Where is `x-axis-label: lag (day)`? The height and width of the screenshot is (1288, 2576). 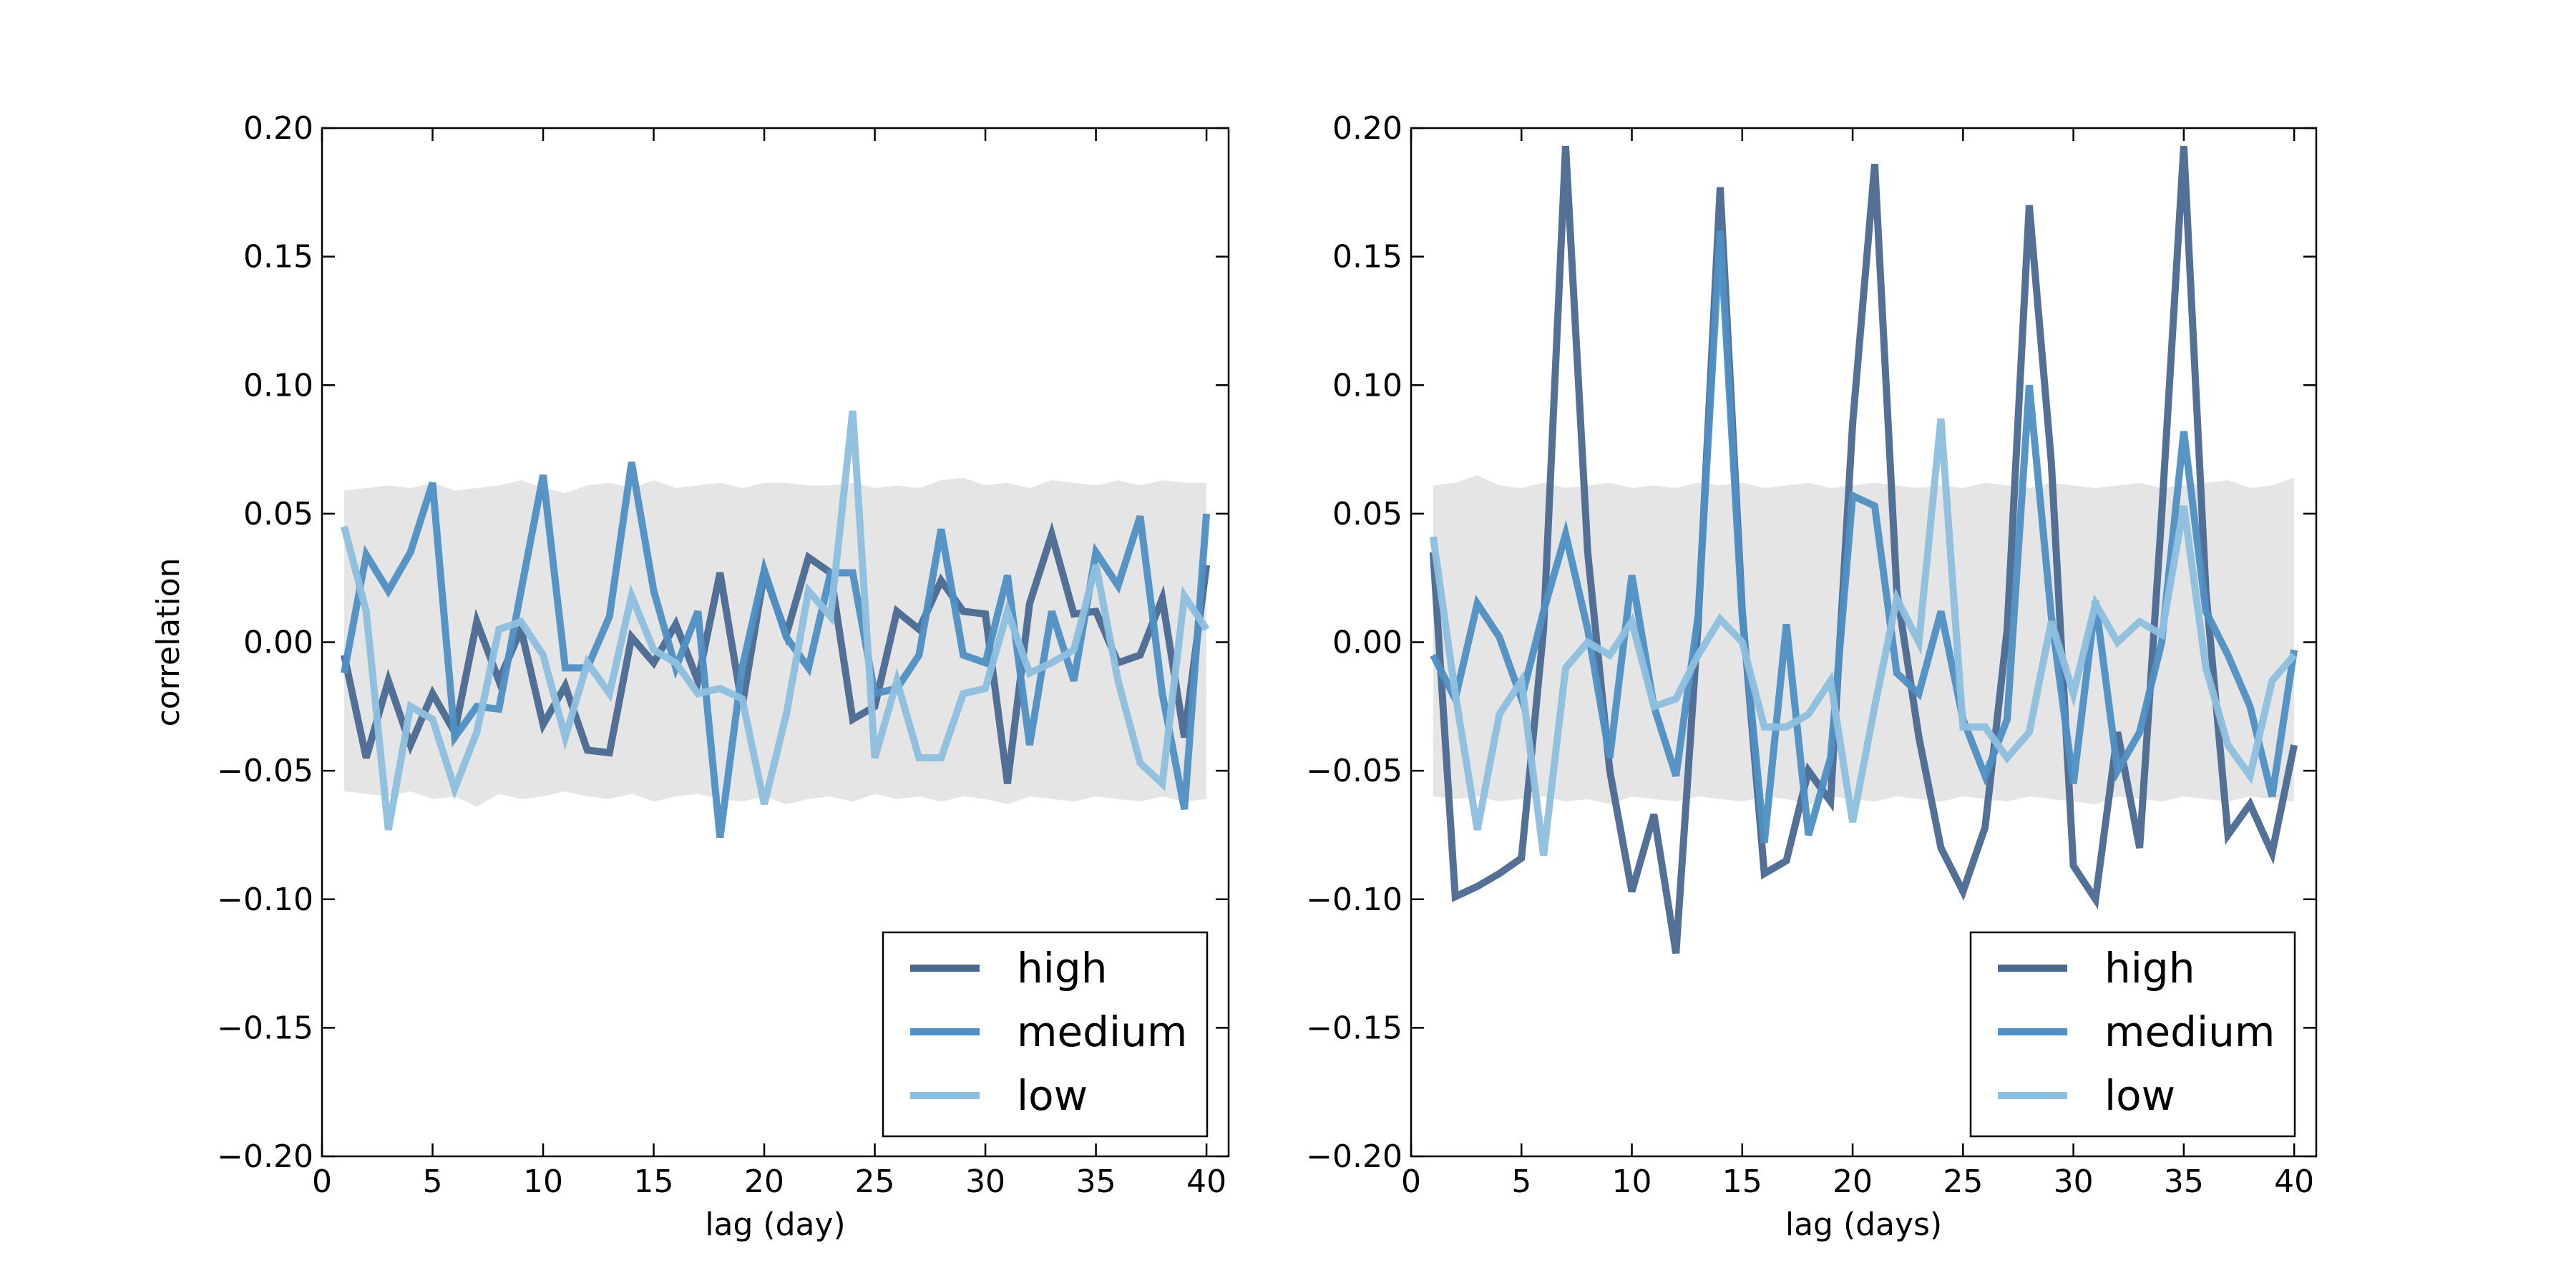
x-axis-label: lag (day) is located at coordinates (775, 1224).